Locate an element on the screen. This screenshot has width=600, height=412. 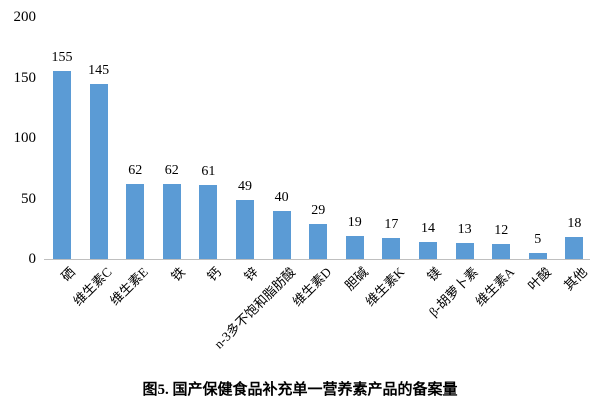
data-label: 49 is located at coordinates (245, 186).